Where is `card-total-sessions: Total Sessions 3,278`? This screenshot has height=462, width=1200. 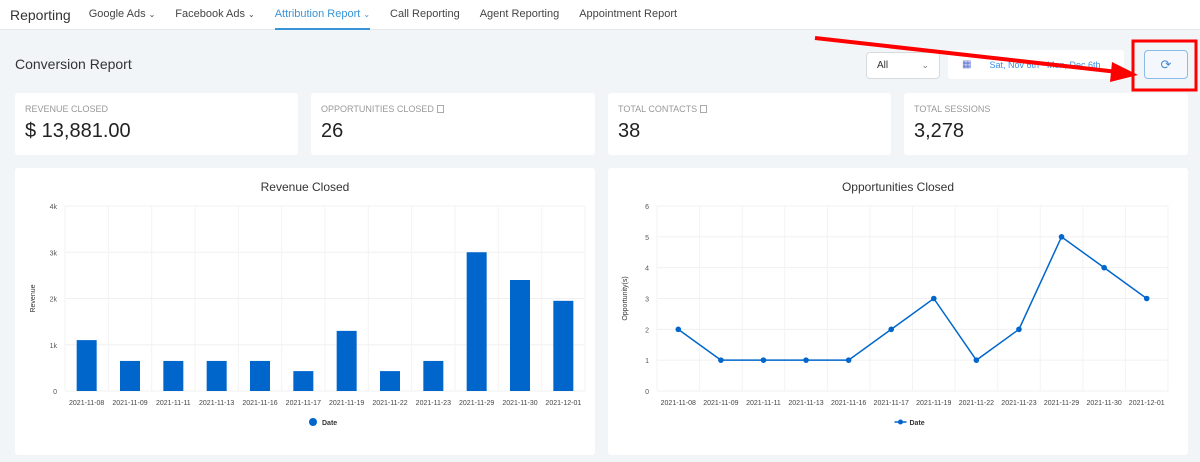 card-total-sessions: Total Sessions 3,278 is located at coordinates (1046, 124).